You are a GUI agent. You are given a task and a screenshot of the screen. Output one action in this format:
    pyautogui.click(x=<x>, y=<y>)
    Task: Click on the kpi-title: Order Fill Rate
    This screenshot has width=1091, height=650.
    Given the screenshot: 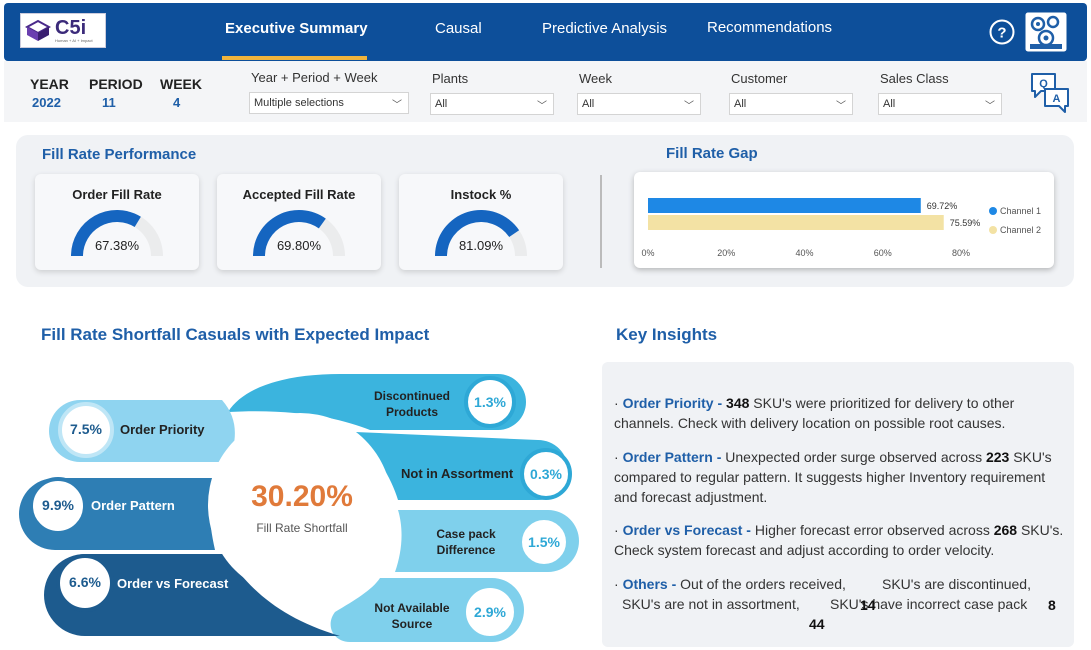 What is the action you would take?
    pyautogui.click(x=117, y=194)
    